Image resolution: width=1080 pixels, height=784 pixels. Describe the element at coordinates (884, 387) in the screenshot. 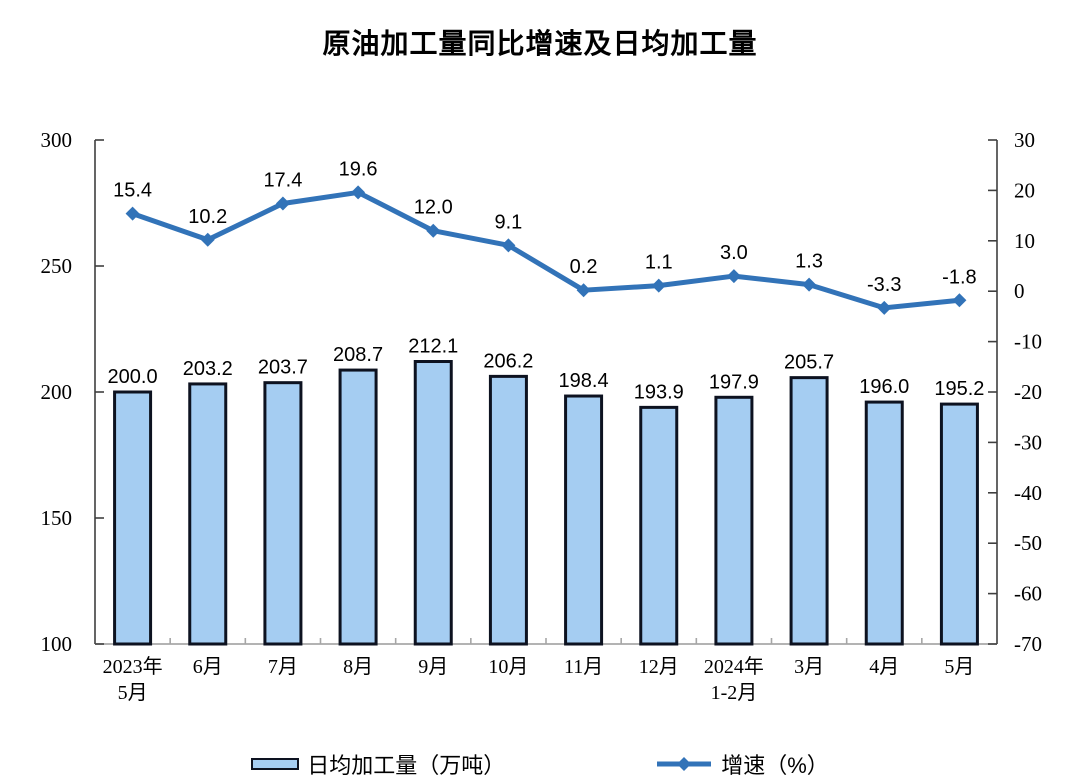

I see `bar-value-label: 196.0` at that location.